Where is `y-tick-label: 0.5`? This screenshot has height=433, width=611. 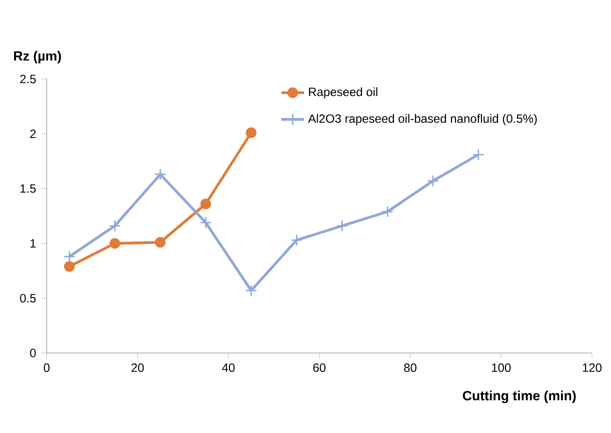
y-tick-label: 0.5 is located at coordinates (28, 298).